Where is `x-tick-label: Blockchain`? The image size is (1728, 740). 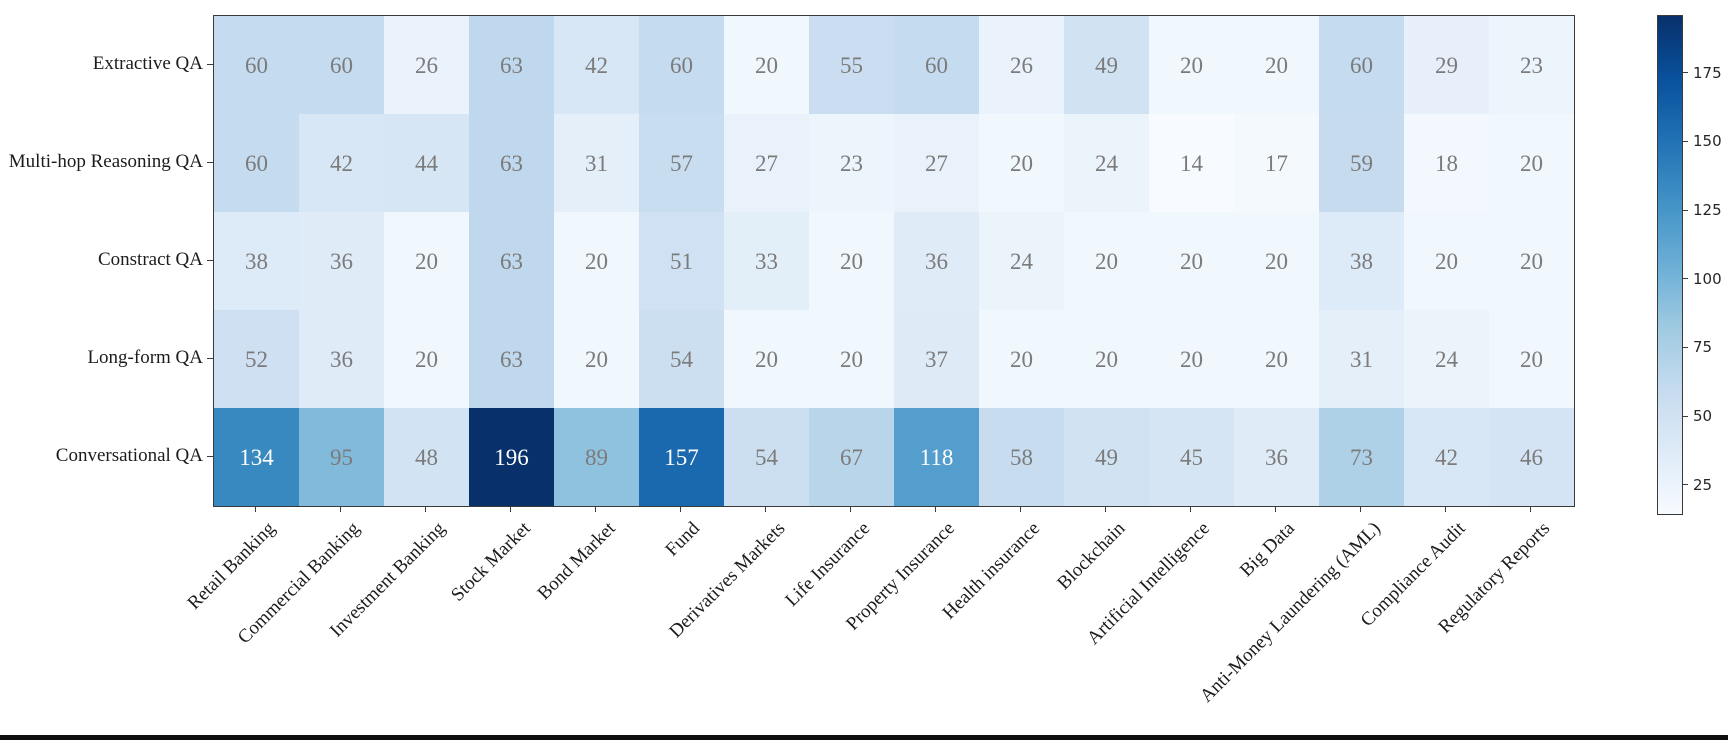
x-tick-label: Blockchain is located at coordinates (1091, 556).